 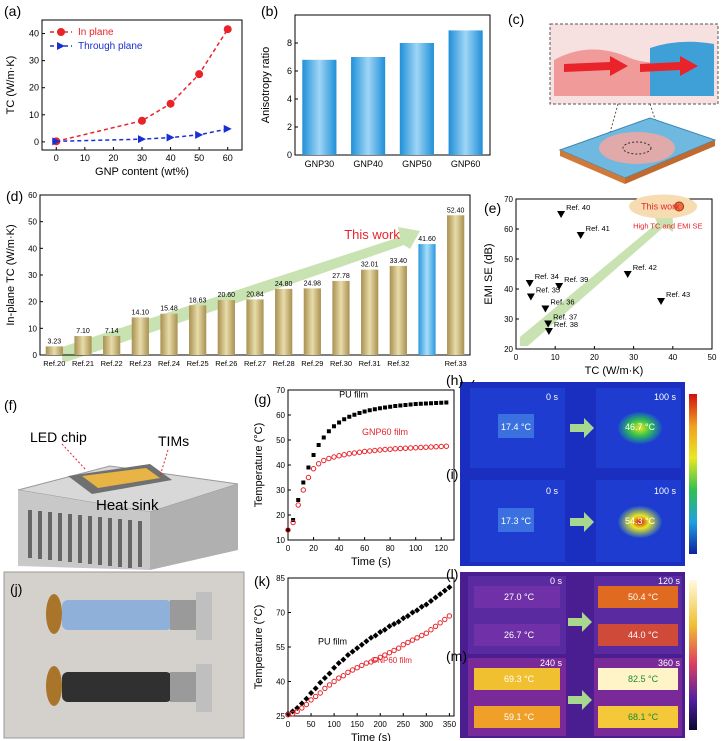 I want to click on y-tick-label: 2, so click(x=289, y=127).